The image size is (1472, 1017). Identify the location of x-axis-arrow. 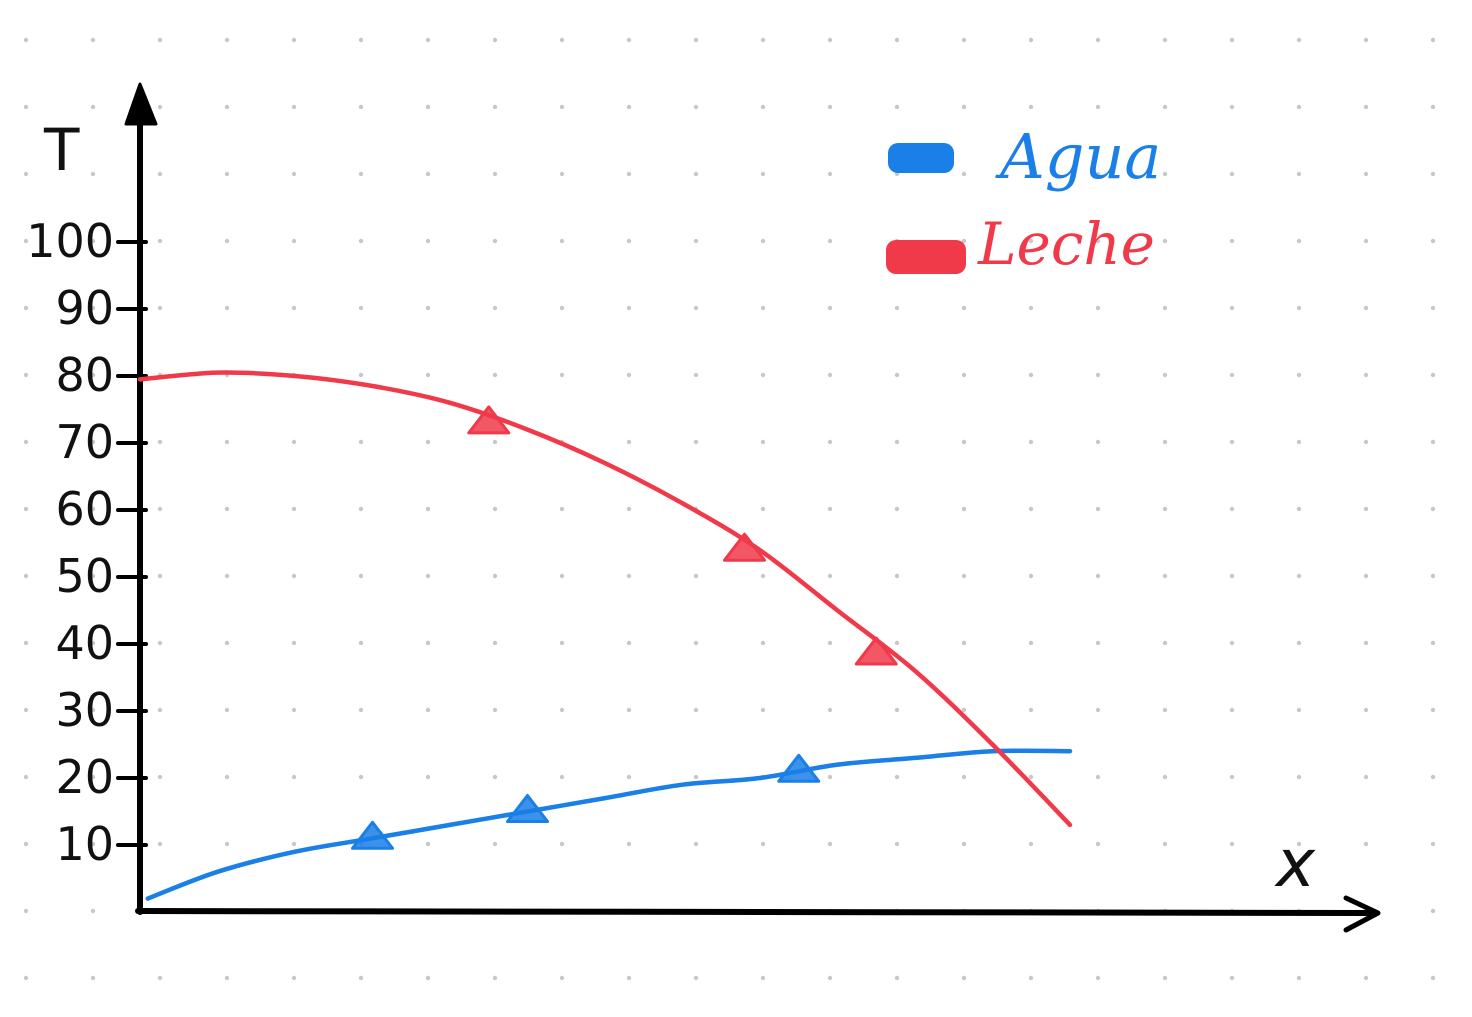
(1362, 914).